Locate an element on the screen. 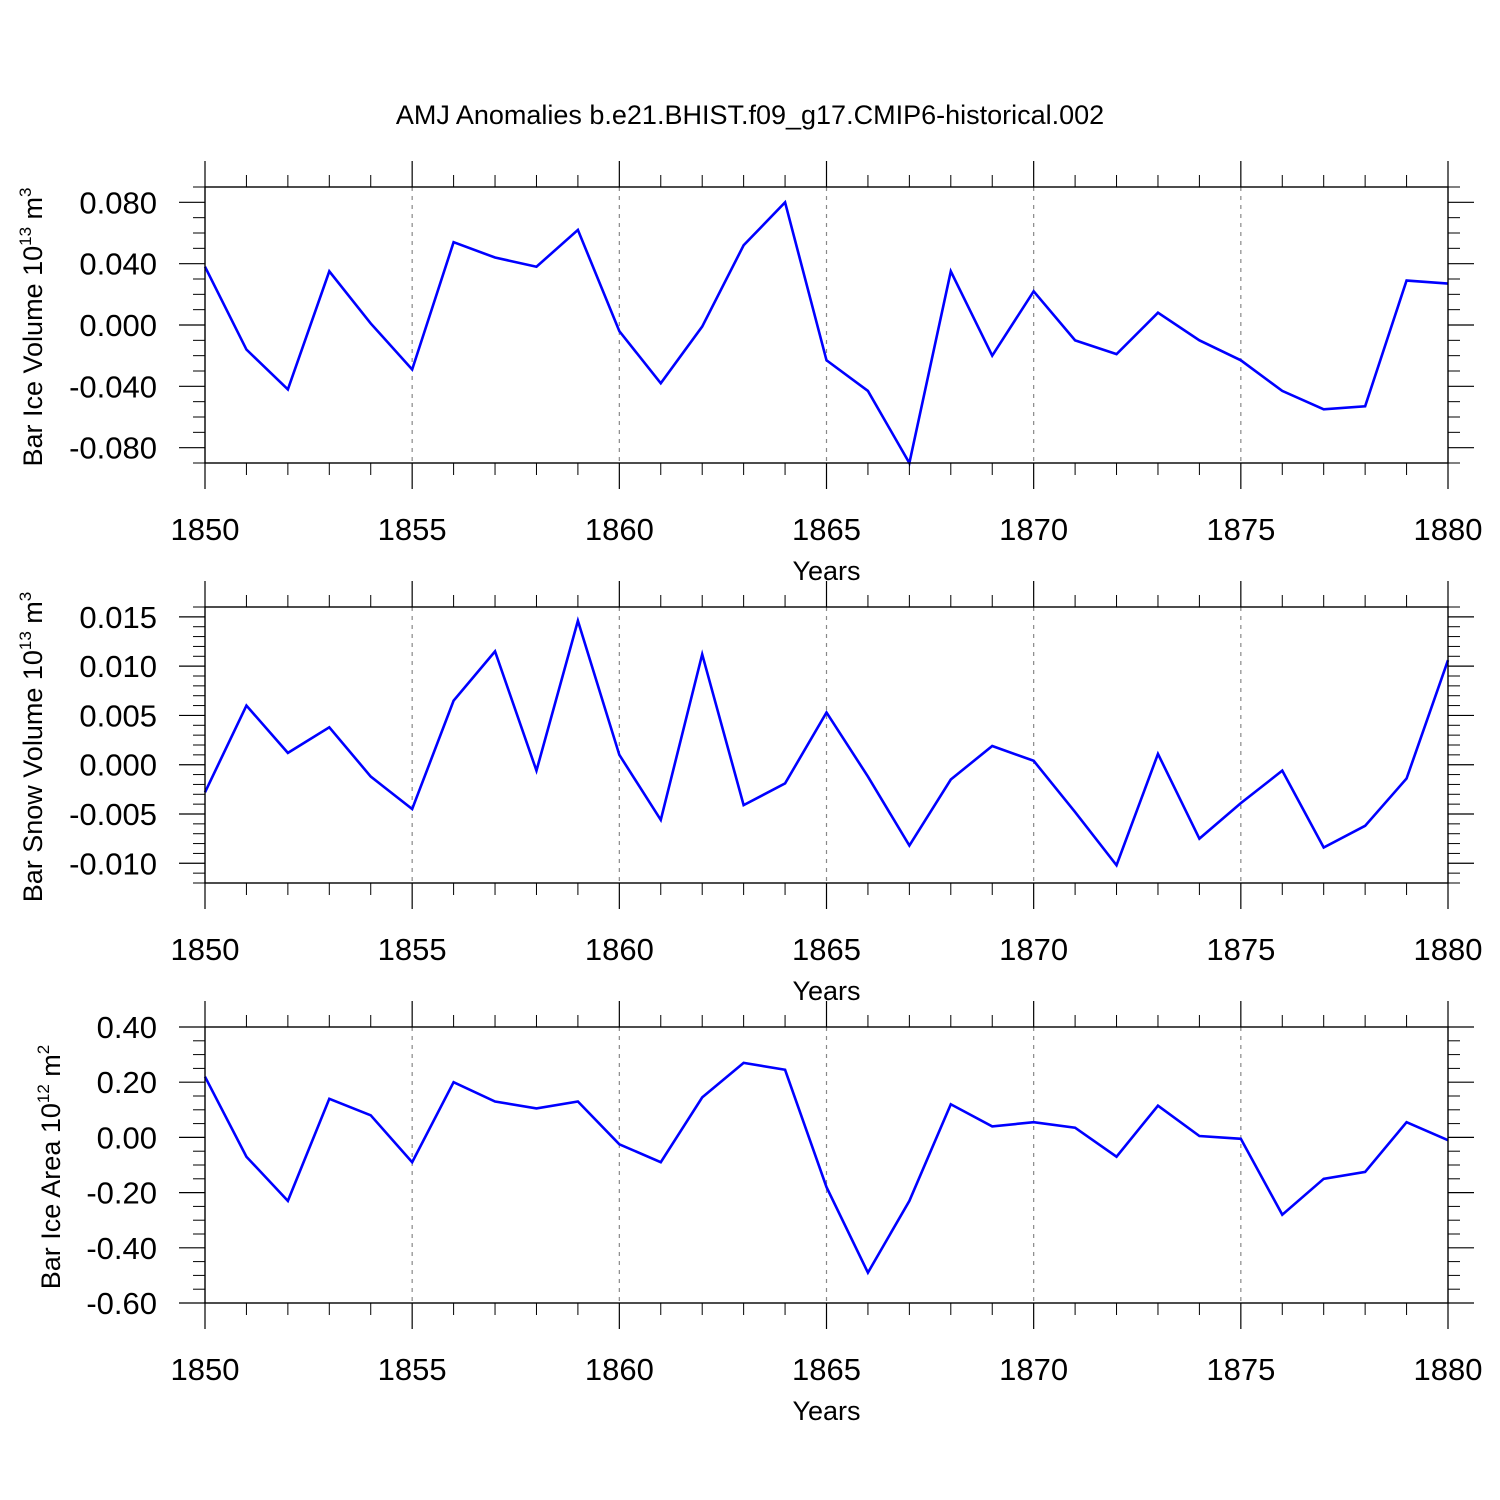  y-tick-label: 0.40 is located at coordinates (127, 1027).